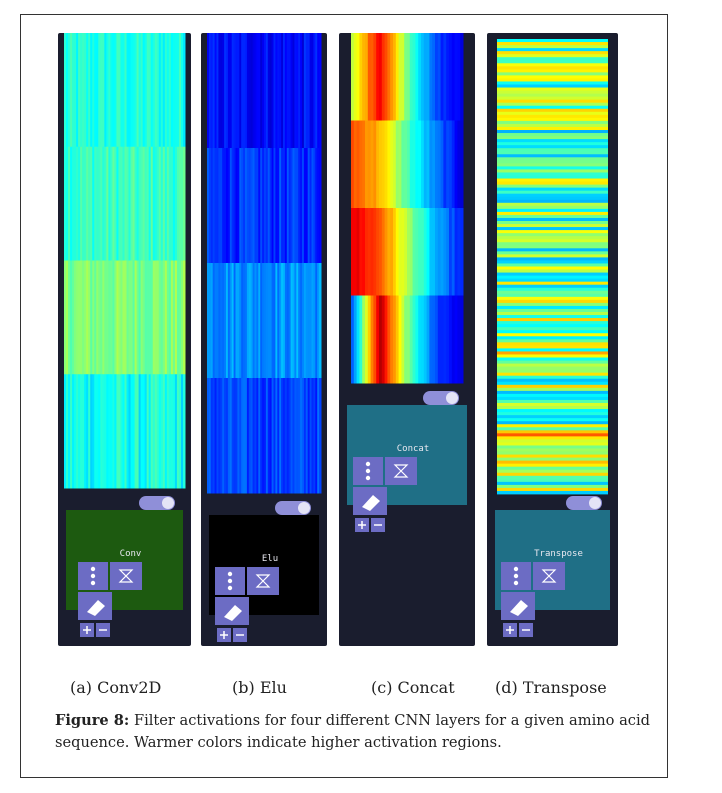 The height and width of the screenshot is (793, 722). I want to click on heatmap-c, so click(407, 208).